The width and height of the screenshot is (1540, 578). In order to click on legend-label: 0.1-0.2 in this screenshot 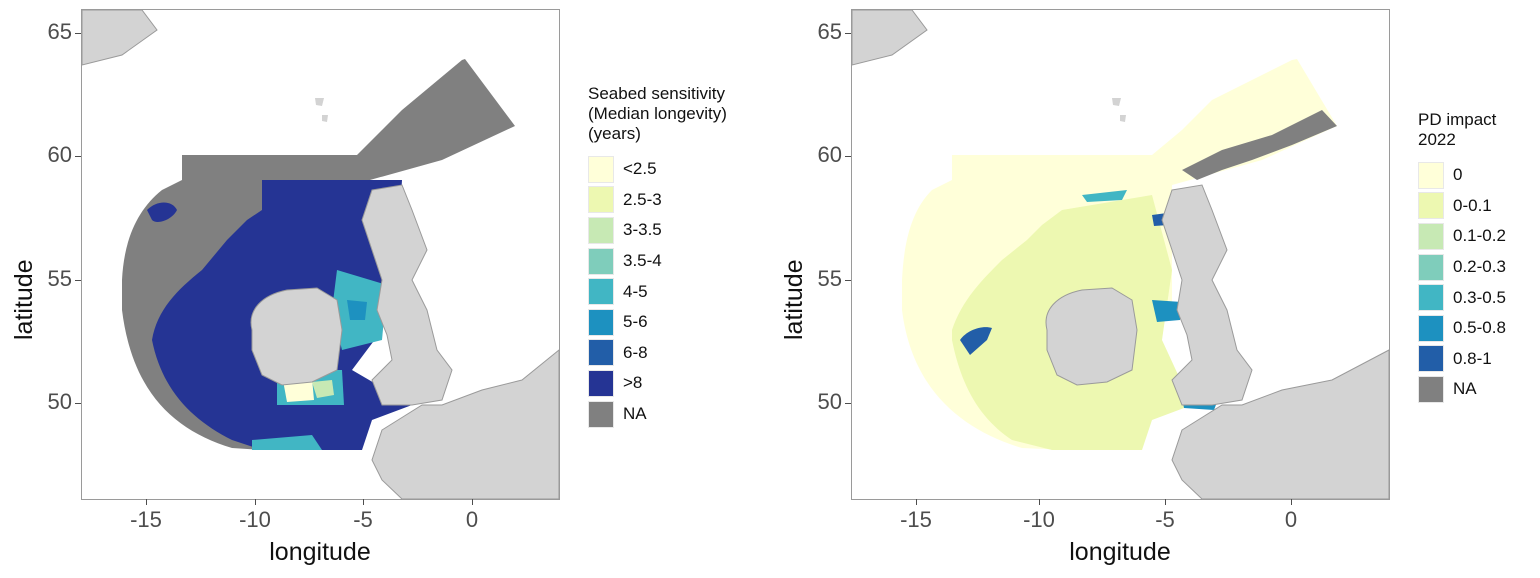, I will do `click(1479, 236)`.